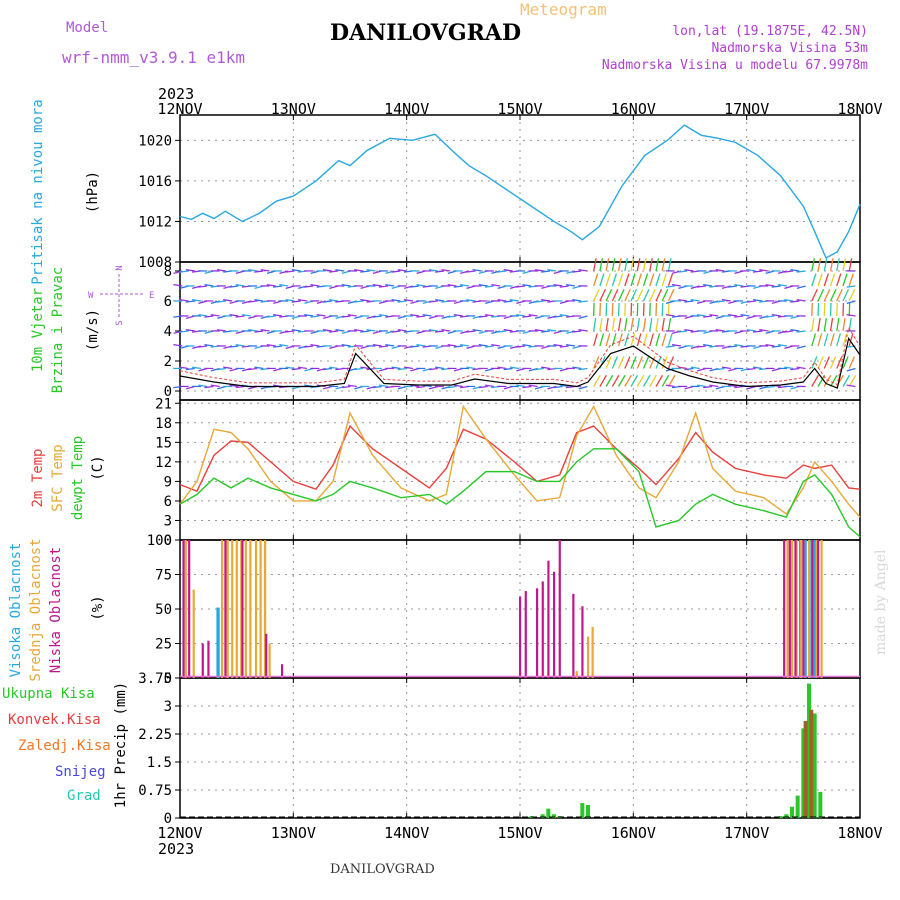 The image size is (900, 900). I want to click on high-cloud-axis-label: Visoka Oblacnost, so click(16, 610).